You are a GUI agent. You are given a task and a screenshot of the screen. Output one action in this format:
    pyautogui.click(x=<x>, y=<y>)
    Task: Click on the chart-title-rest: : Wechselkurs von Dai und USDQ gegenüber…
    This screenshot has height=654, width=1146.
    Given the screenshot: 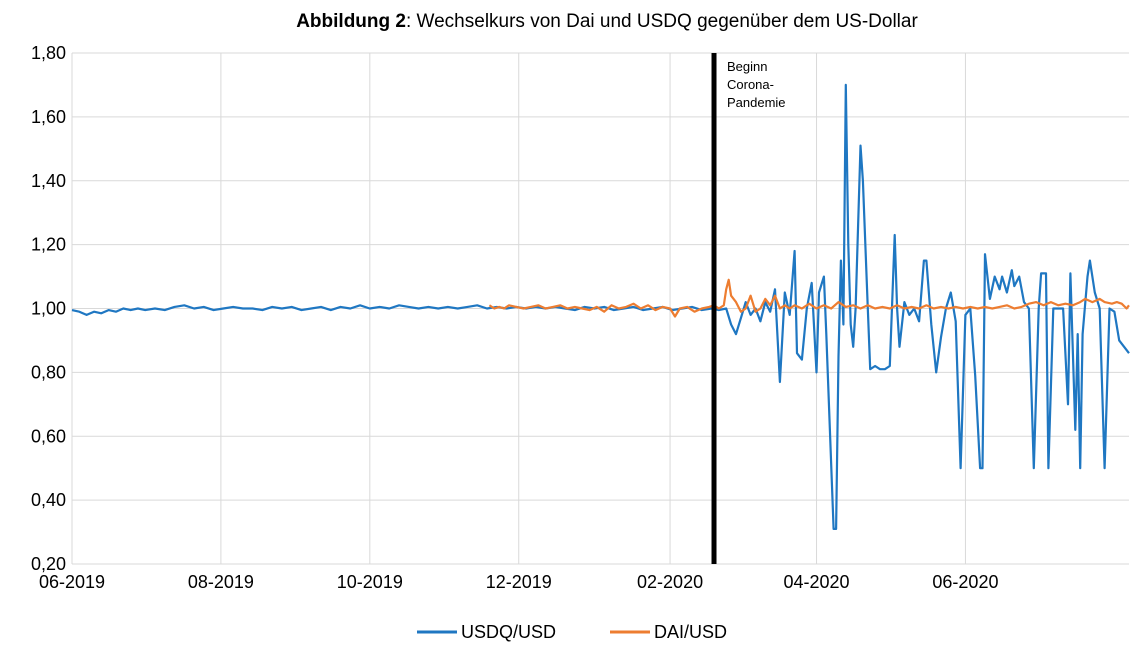 What is the action you would take?
    pyautogui.click(x=662, y=21)
    